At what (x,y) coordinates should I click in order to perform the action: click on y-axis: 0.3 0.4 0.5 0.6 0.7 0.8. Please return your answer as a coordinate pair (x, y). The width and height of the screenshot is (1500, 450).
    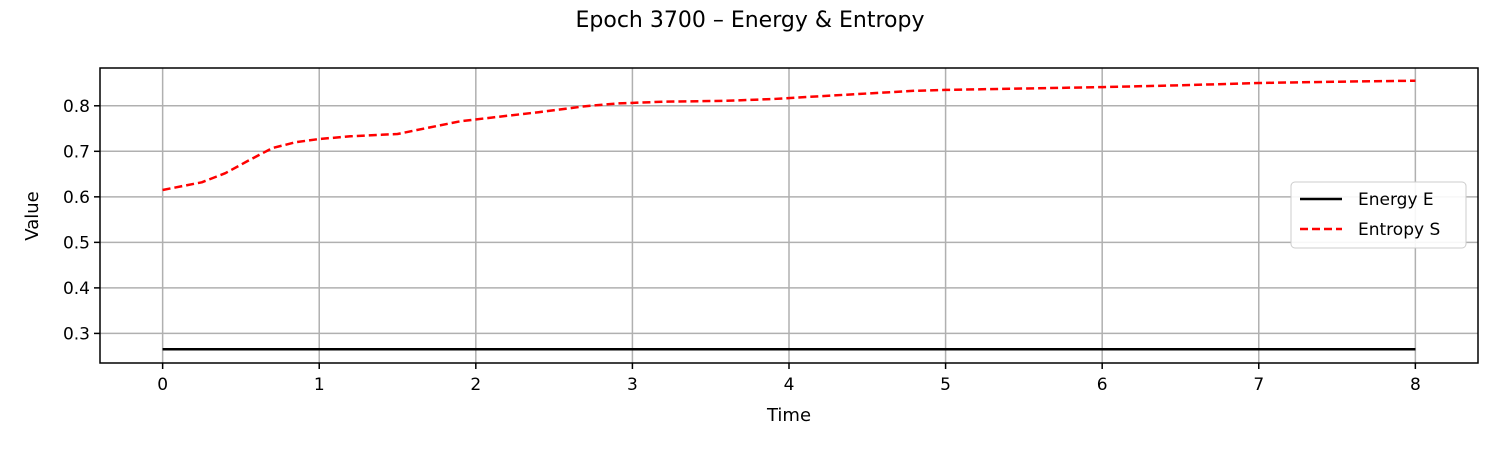
    Looking at the image, I should click on (81, 220).